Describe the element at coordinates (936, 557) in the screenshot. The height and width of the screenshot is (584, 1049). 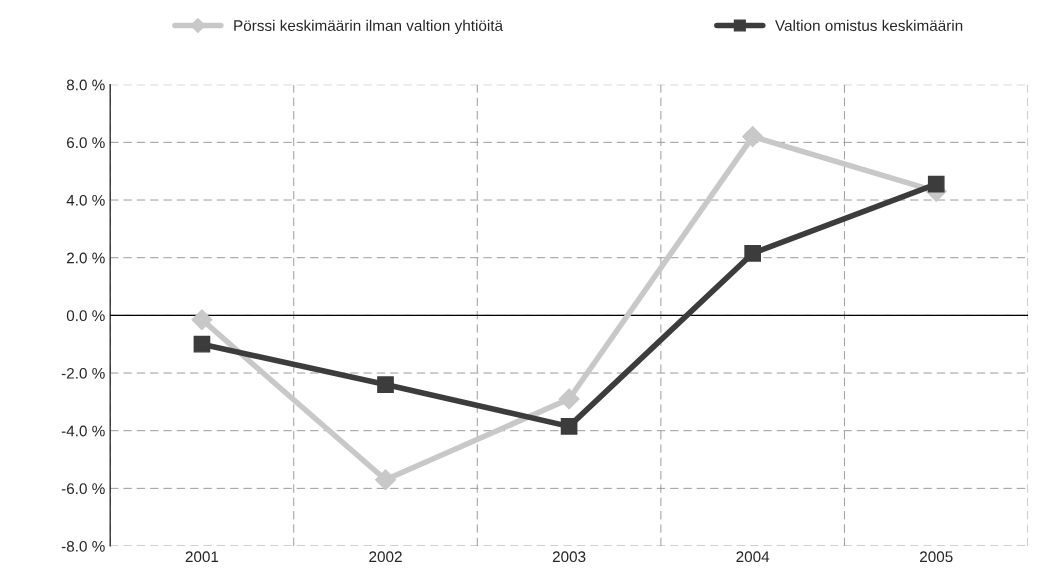
I see `x-tick-label: 2005` at that location.